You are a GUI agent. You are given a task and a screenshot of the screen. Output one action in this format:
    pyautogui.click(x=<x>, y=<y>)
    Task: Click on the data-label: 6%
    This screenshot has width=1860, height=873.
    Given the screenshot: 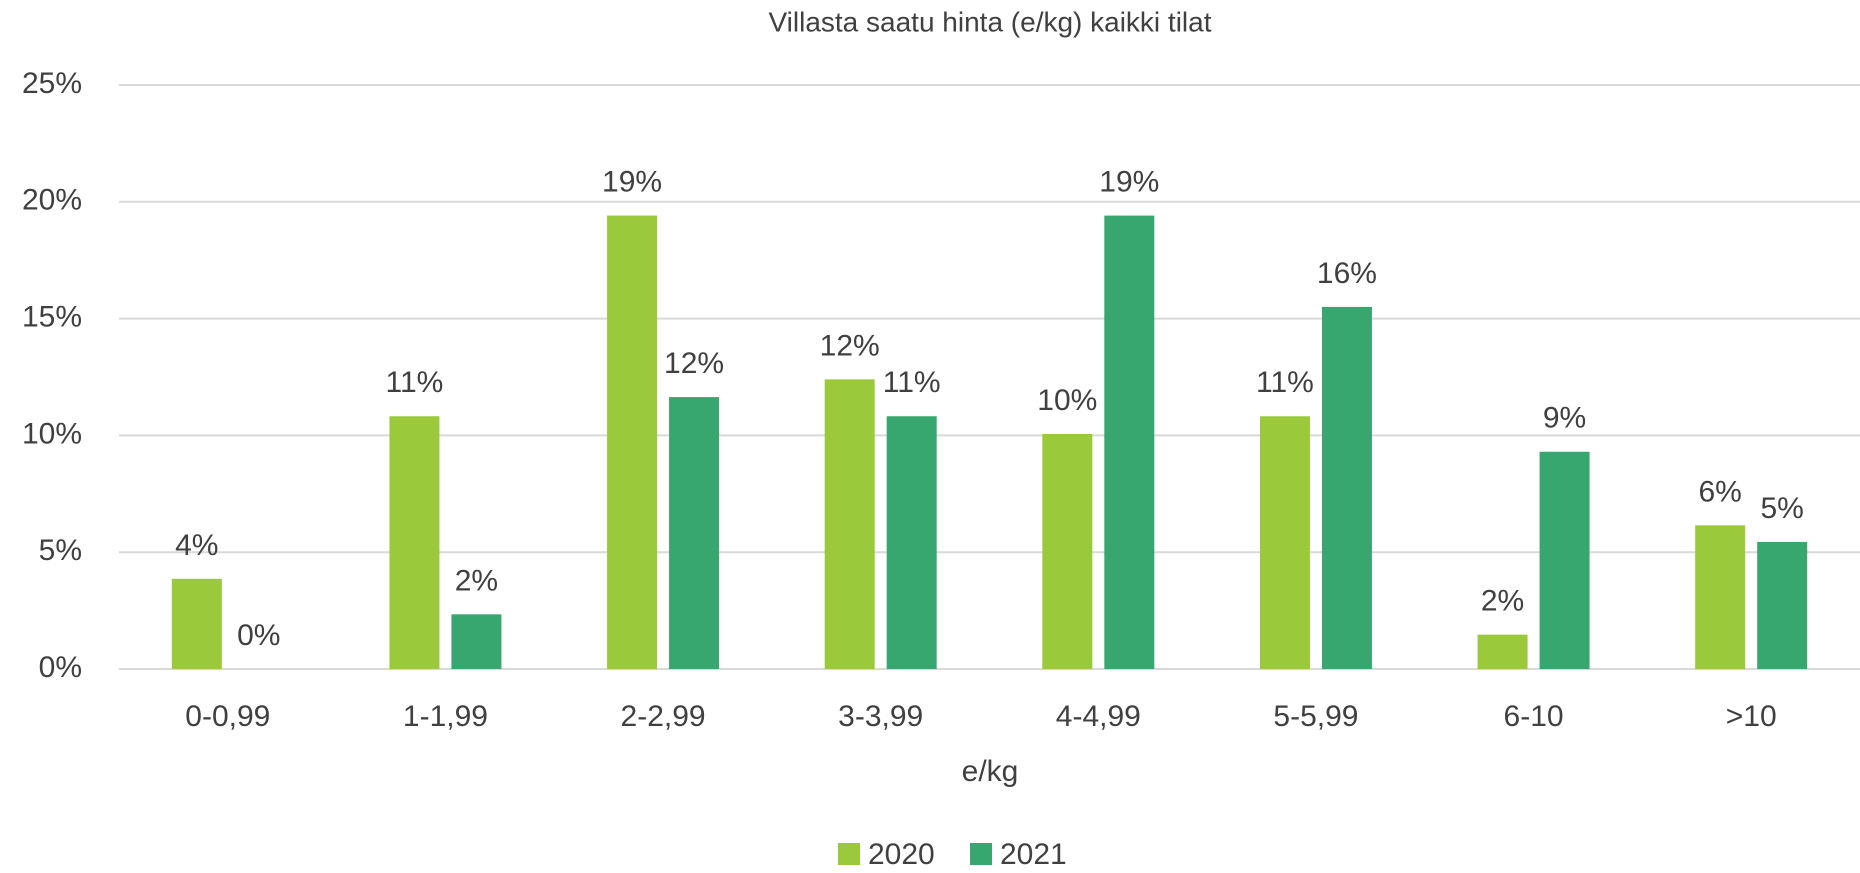 What is the action you would take?
    pyautogui.click(x=1720, y=491)
    